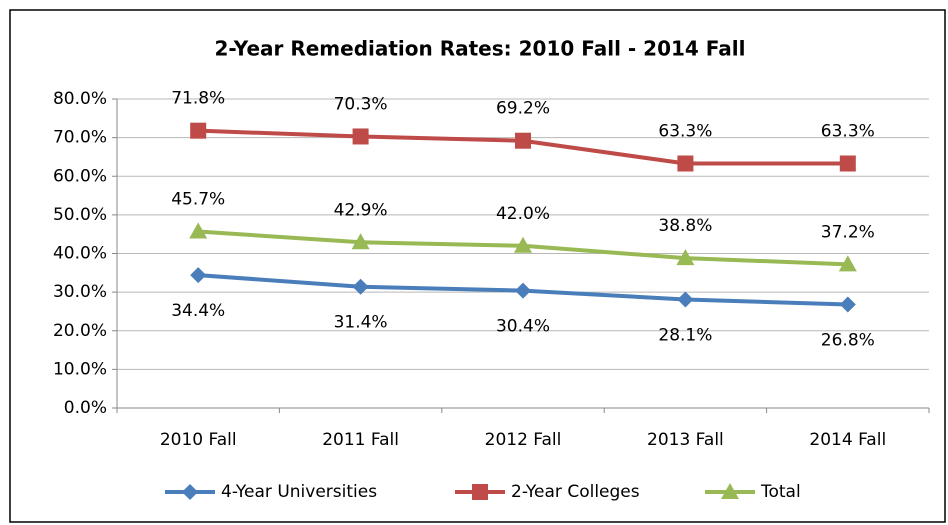  Describe the element at coordinates (685, 335) in the screenshot. I see `data-label: 28.1%` at that location.